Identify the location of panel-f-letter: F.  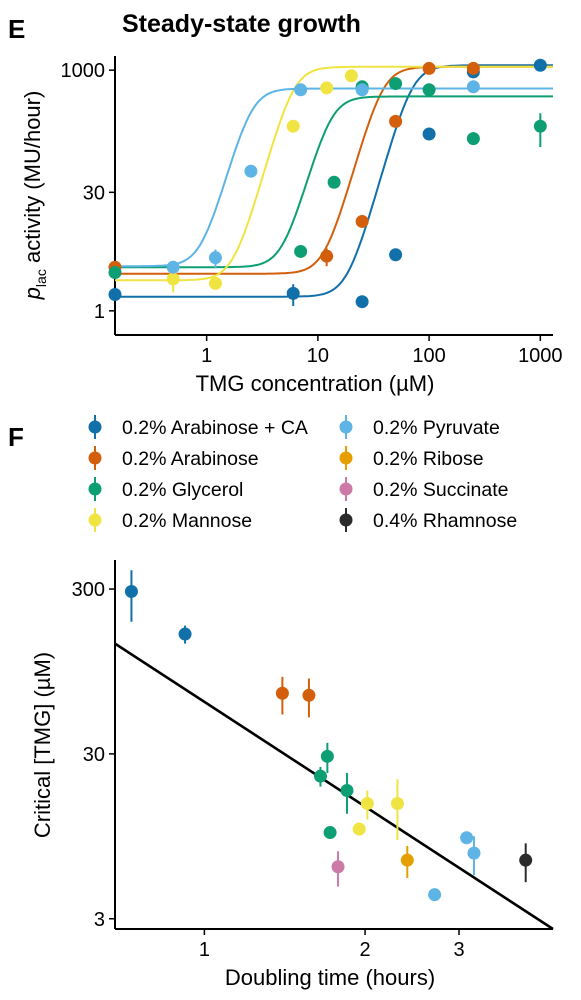
(16, 437).